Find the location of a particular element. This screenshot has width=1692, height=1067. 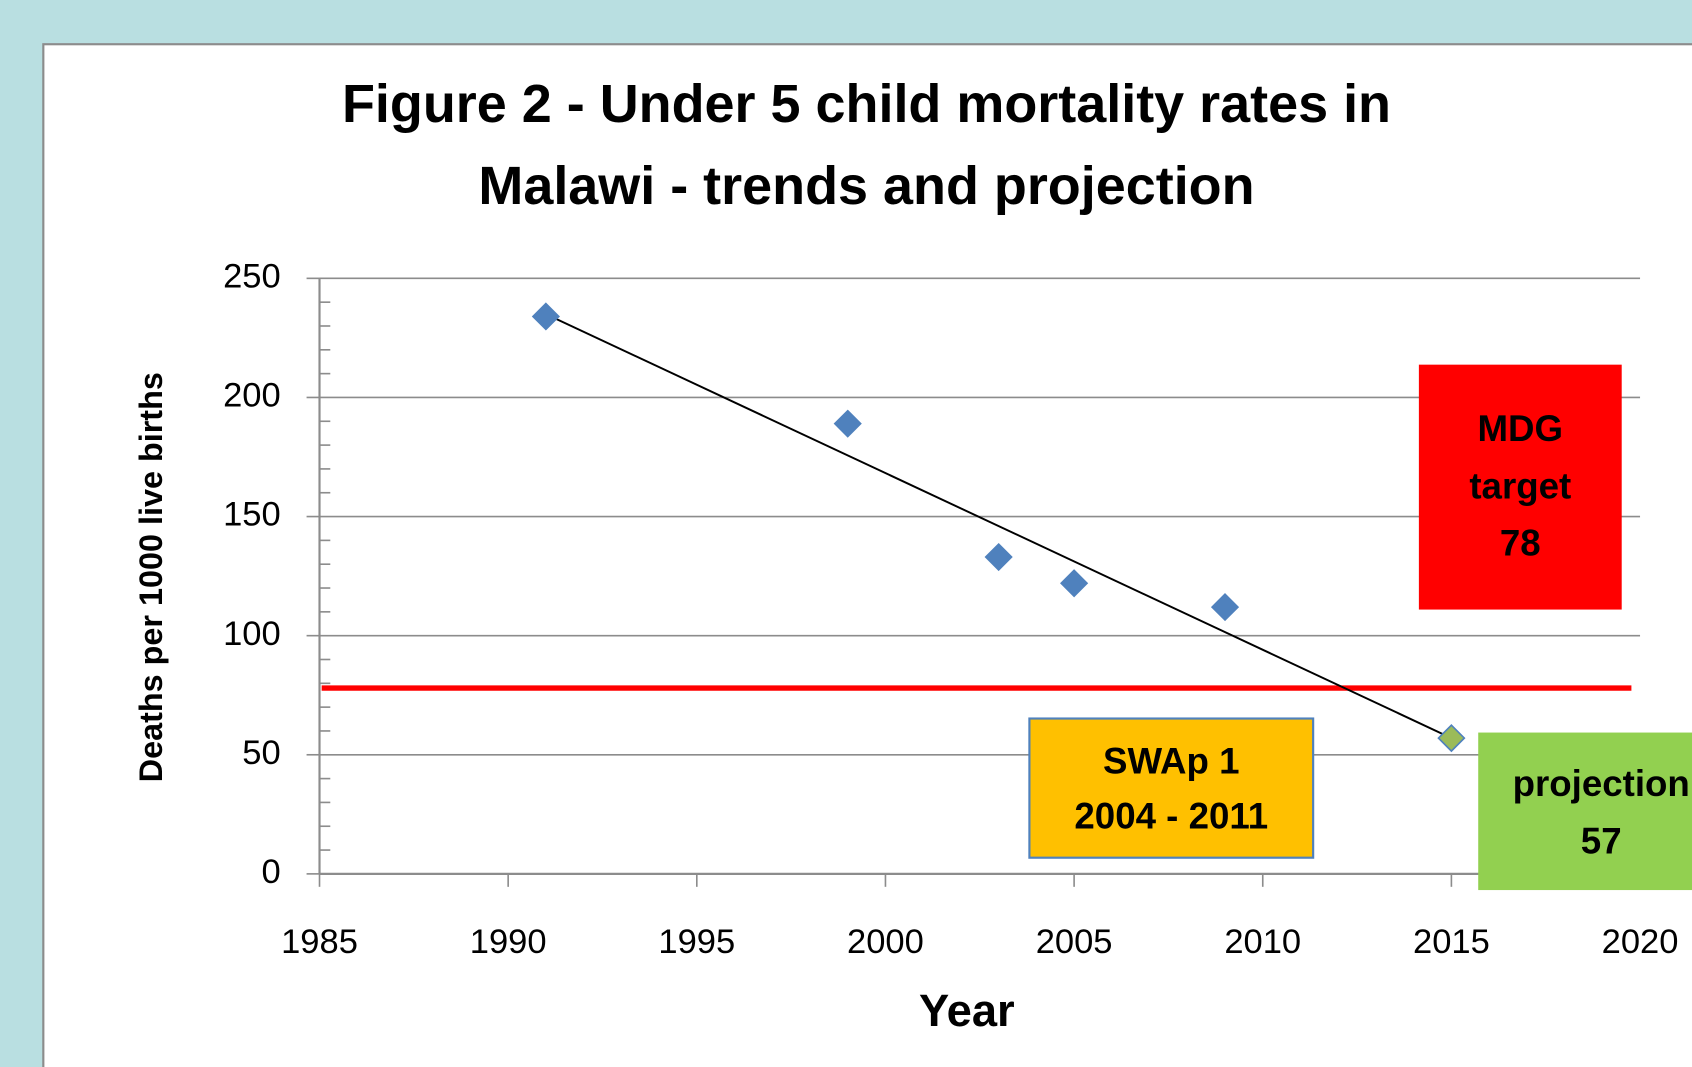

annotation-text: 2004 - 2011 is located at coordinates (1171, 816).